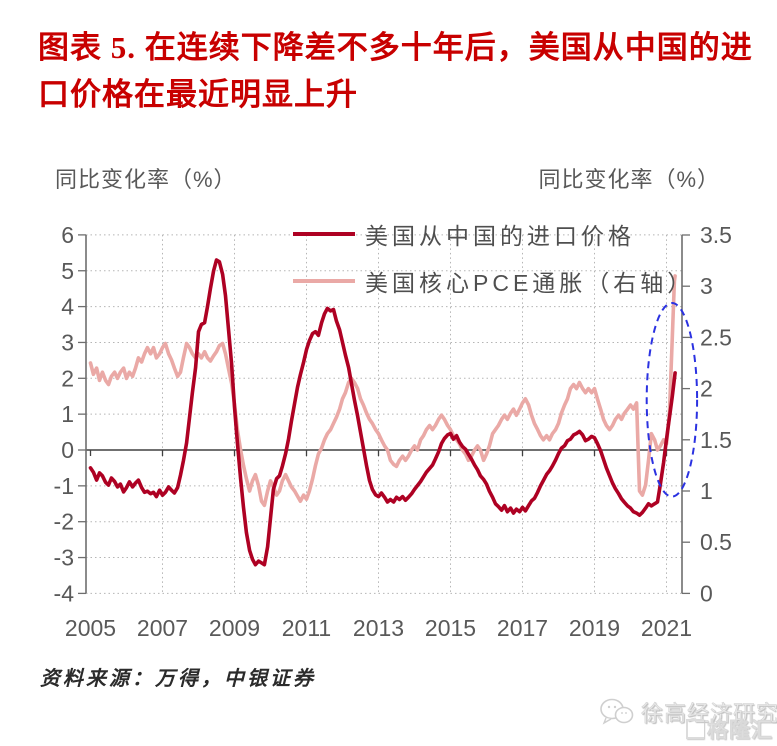  Describe the element at coordinates (64, 522) in the screenshot. I see `left-axis-tick-label: -2` at that location.